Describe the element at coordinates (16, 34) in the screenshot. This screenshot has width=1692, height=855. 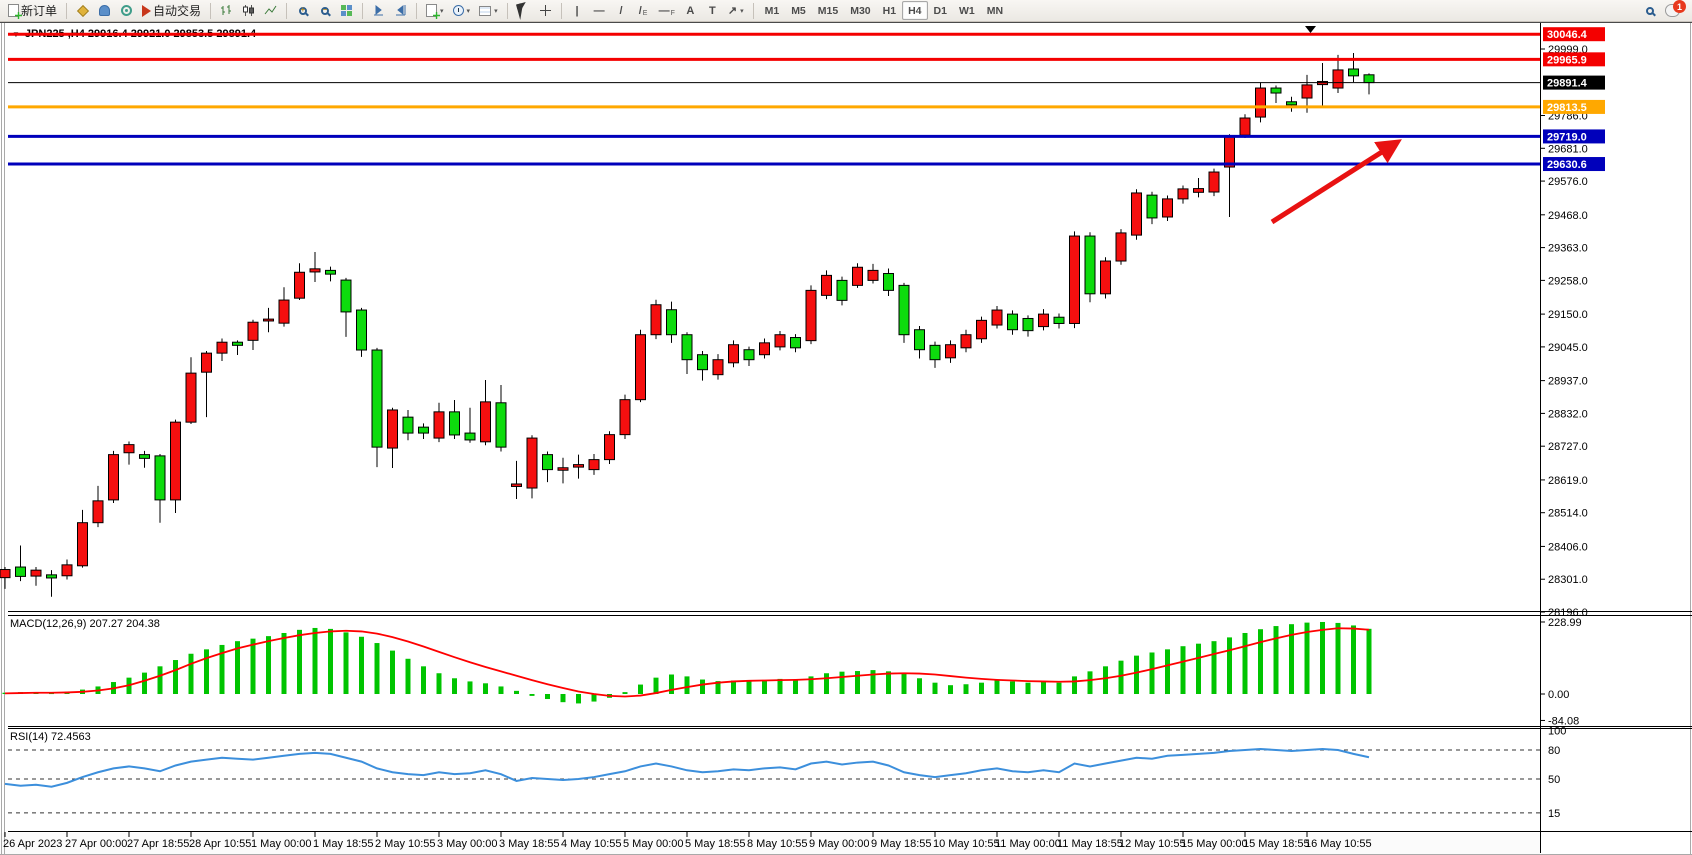
I see `symbol-dropdown-icon: ▼` at that location.